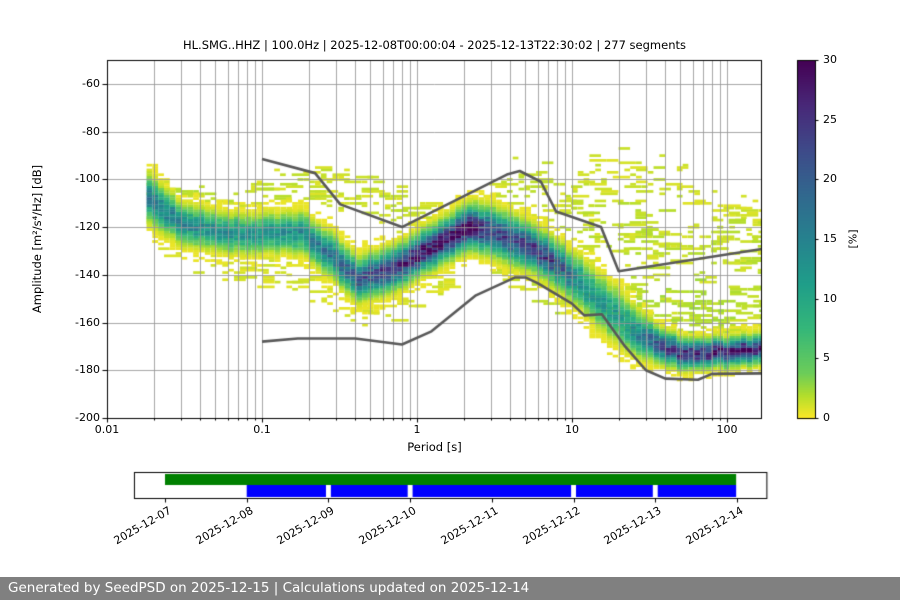  Describe the element at coordinates (830, 119) in the screenshot. I see `colorbar-tick-label: 25` at that location.